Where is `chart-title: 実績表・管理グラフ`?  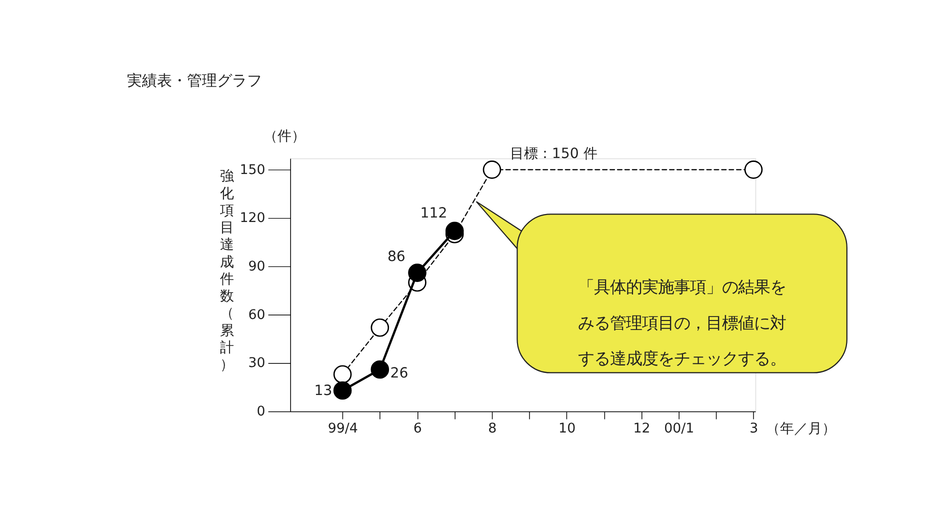 chart-title: 実績表・管理グラフ is located at coordinates (194, 80).